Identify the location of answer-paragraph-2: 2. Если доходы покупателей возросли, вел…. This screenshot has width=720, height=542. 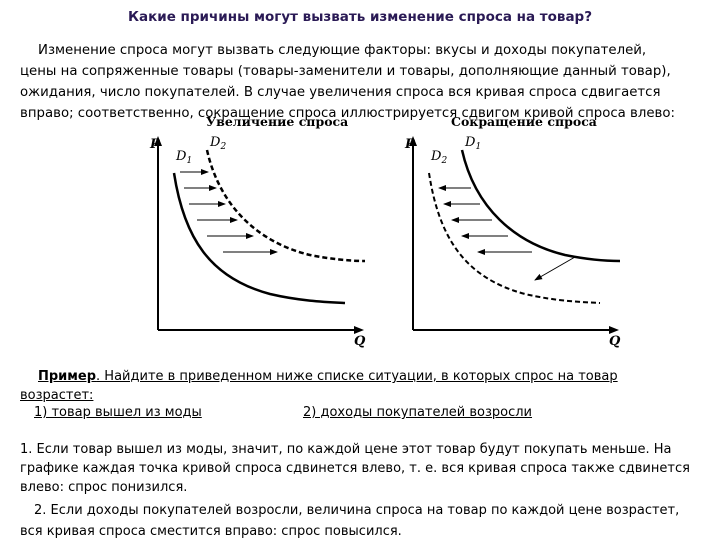
(350, 521).